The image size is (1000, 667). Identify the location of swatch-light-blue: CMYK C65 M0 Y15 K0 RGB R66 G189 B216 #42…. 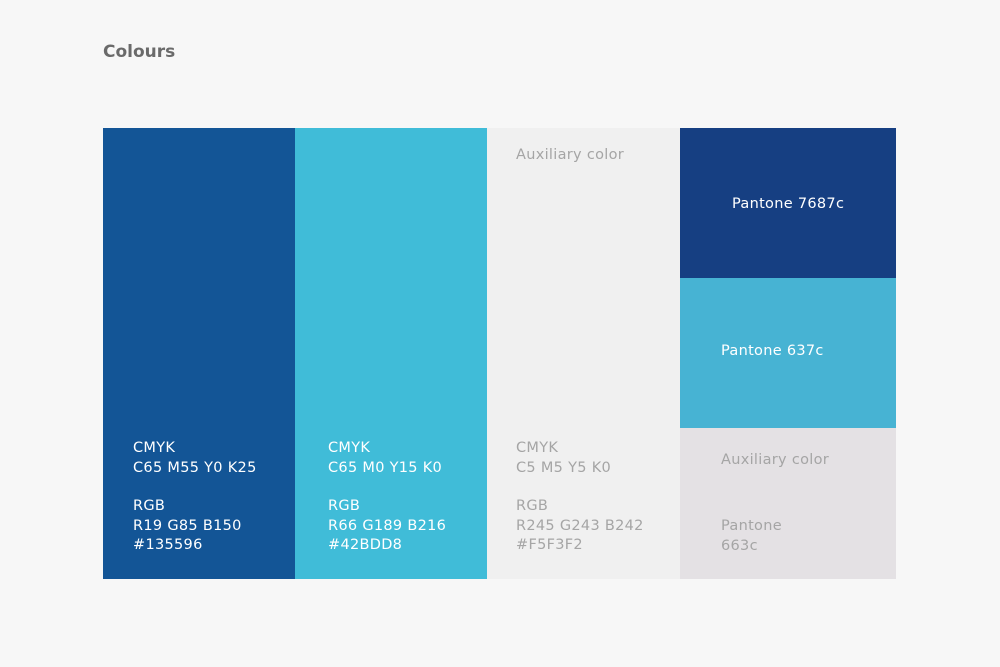
(391, 353).